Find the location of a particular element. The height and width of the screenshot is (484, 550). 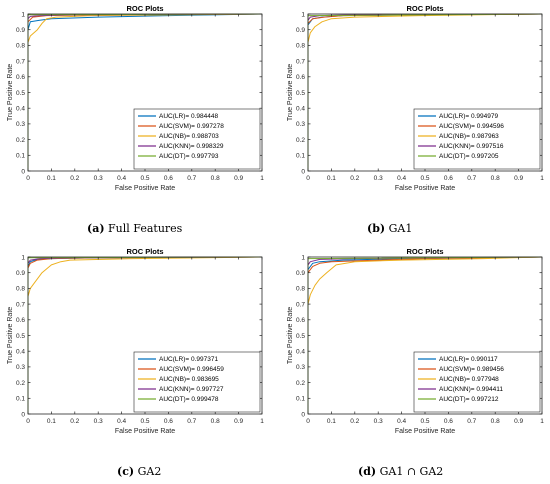

series-line-svm is located at coordinates (425, 335).